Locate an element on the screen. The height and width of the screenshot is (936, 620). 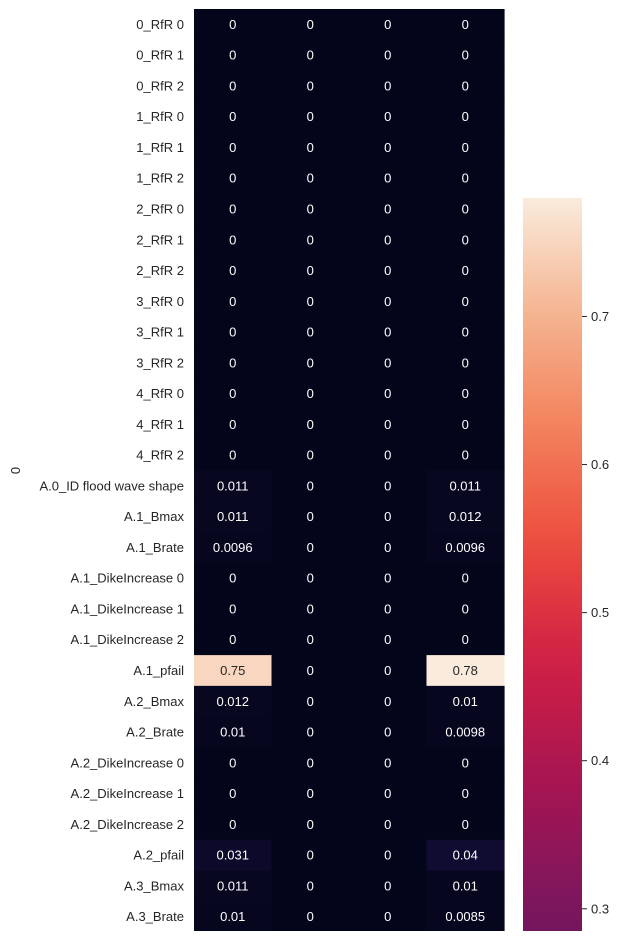
cell-value-label: 0.012 is located at coordinates (465, 516).